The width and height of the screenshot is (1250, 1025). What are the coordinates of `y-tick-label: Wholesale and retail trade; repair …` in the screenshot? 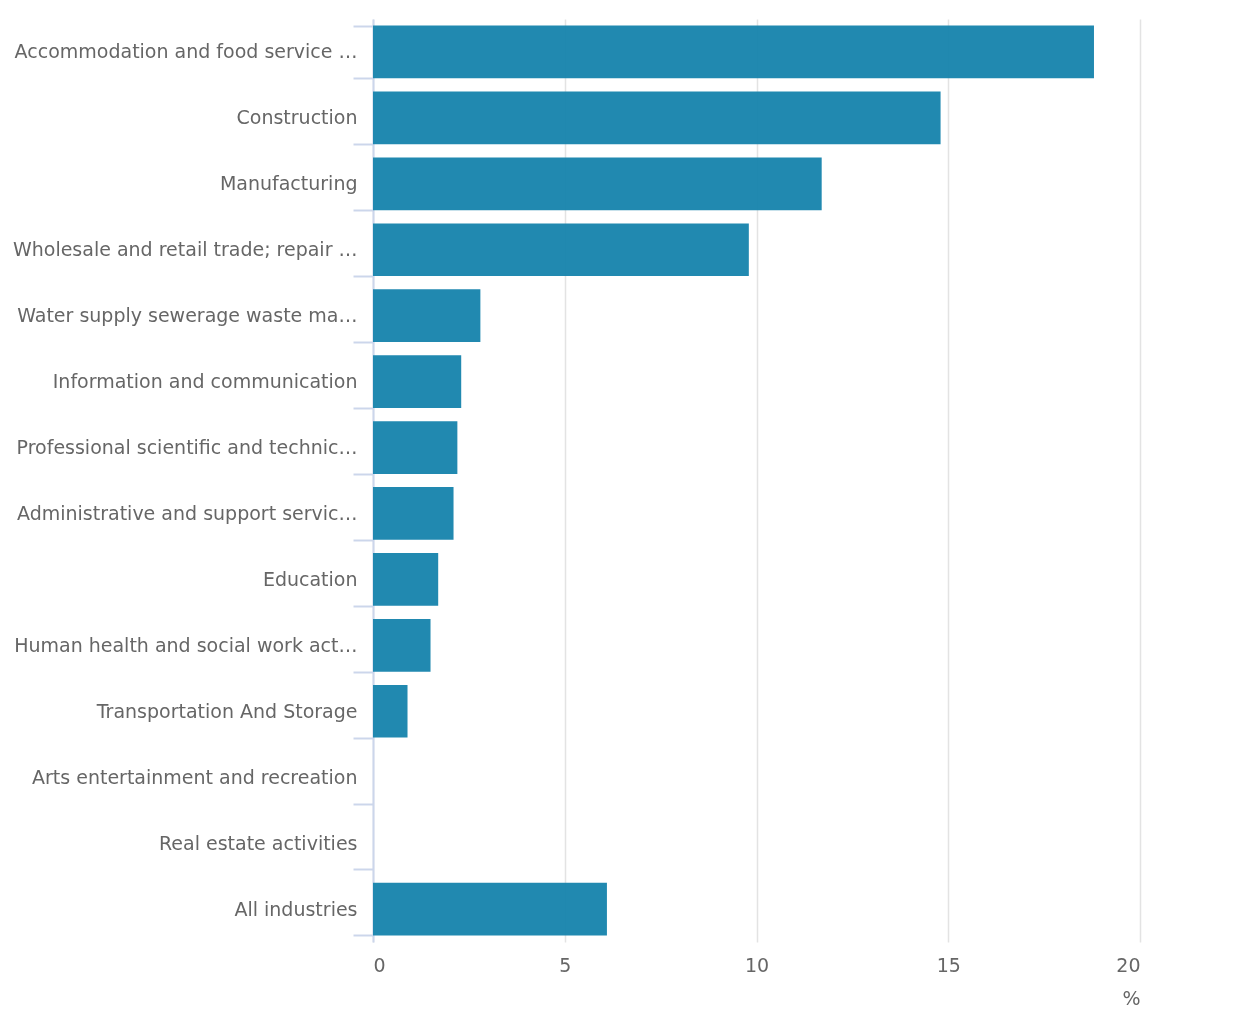 It's located at (185, 249).